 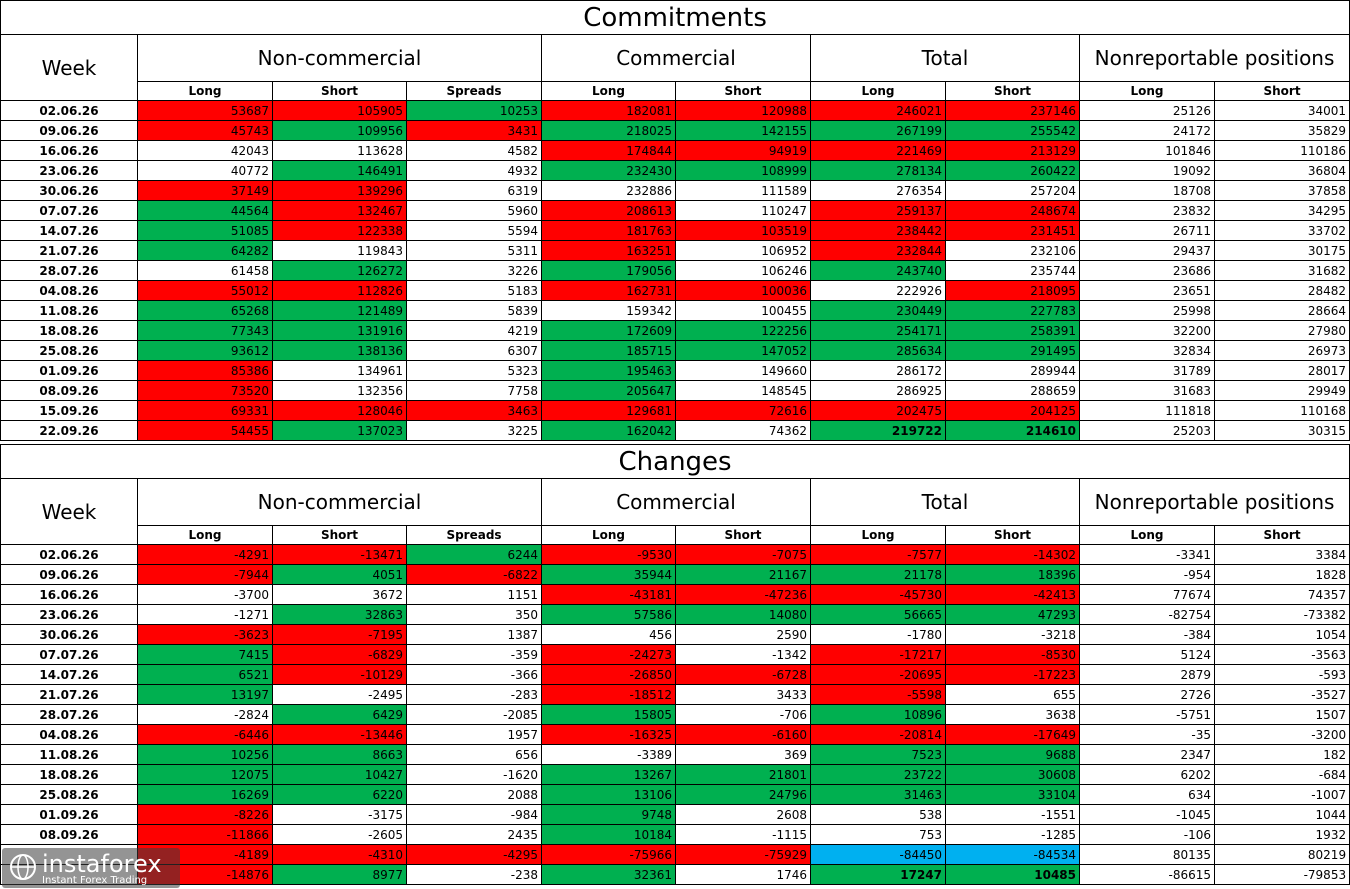 What do you see at coordinates (1012, 834) in the screenshot?
I see `value-cell: -1285` at bounding box center [1012, 834].